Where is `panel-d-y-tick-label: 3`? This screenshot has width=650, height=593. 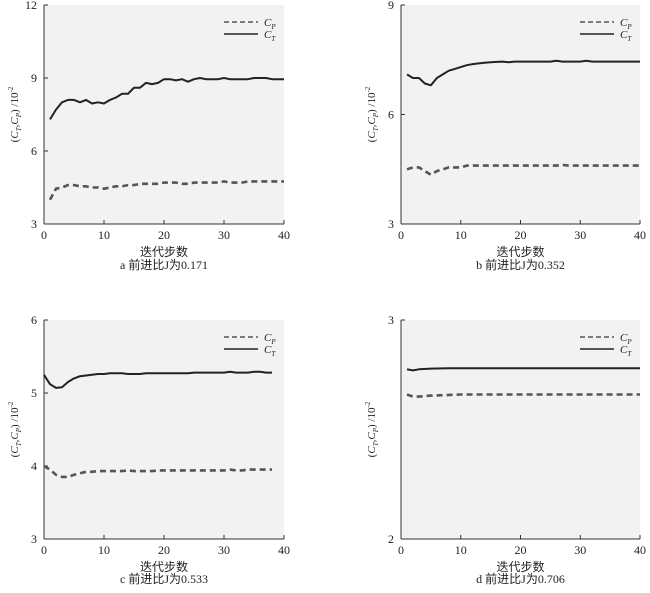 panel-d-y-tick-label: 3 is located at coordinates (391, 320).